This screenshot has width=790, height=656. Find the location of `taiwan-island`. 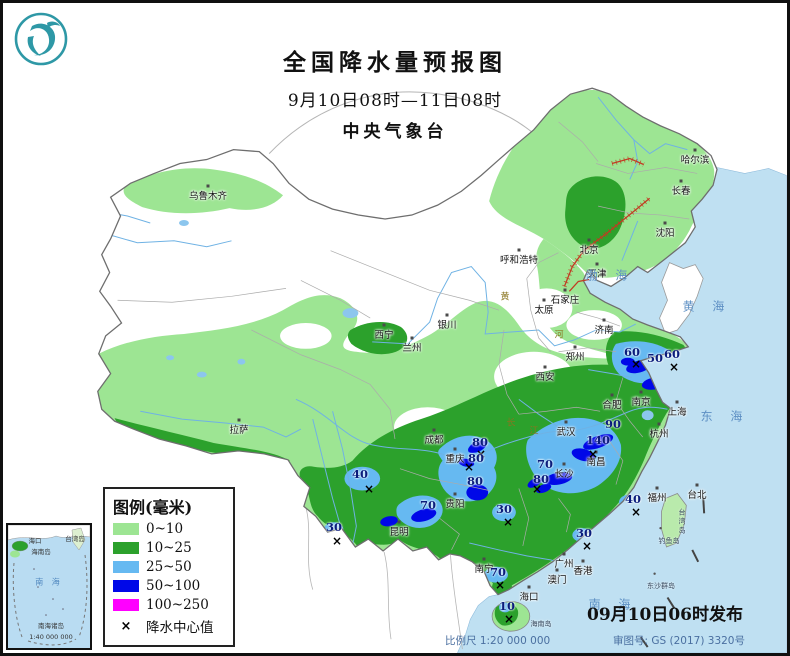

taiwan-island is located at coordinates (674, 520).